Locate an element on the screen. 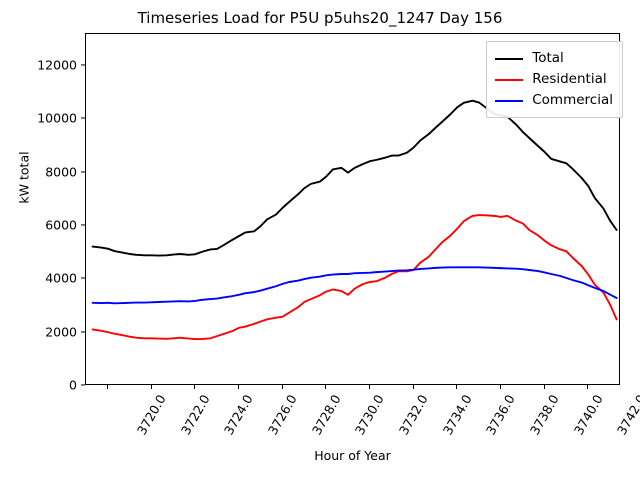 This screenshot has height=480, width=640. legend-item-commercial: Commercial is located at coordinates (554, 100).